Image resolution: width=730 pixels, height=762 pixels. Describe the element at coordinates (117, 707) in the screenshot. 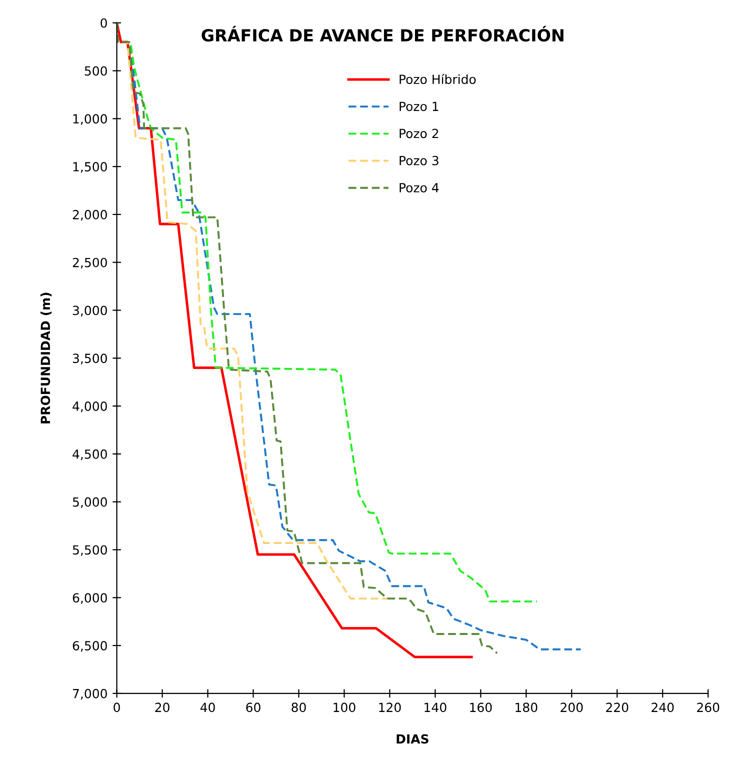

I see `x-tick-label: 0` at that location.